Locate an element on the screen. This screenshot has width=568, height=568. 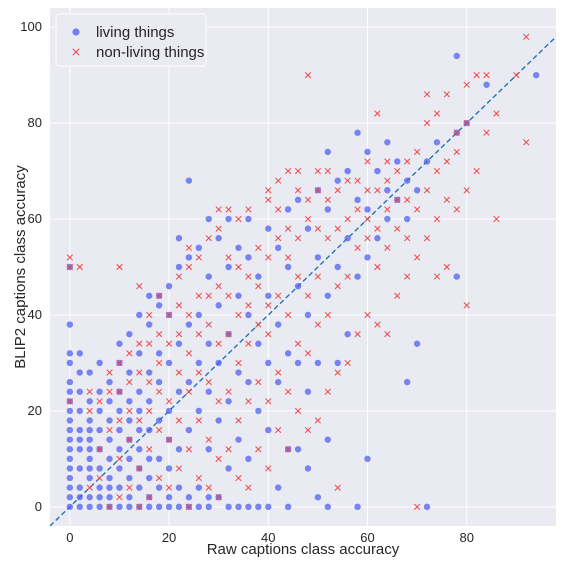
y-tick-label: 20 is located at coordinates (35, 410).